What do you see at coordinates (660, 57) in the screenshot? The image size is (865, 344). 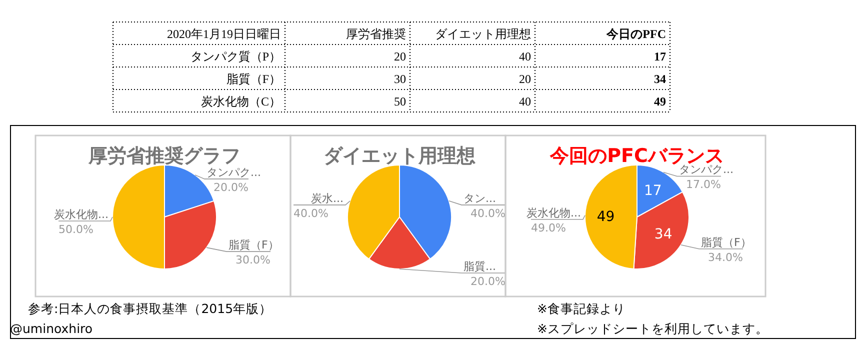 I see `data-label: 17` at bounding box center [660, 57].